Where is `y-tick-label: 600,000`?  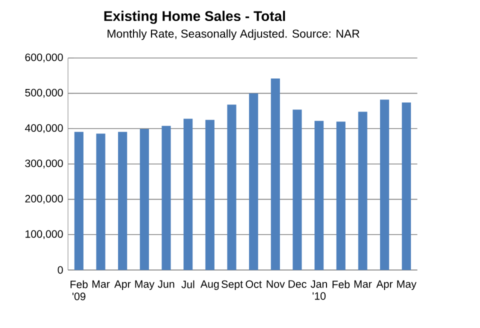
y-tick-label: 600,000 is located at coordinates (44, 58).